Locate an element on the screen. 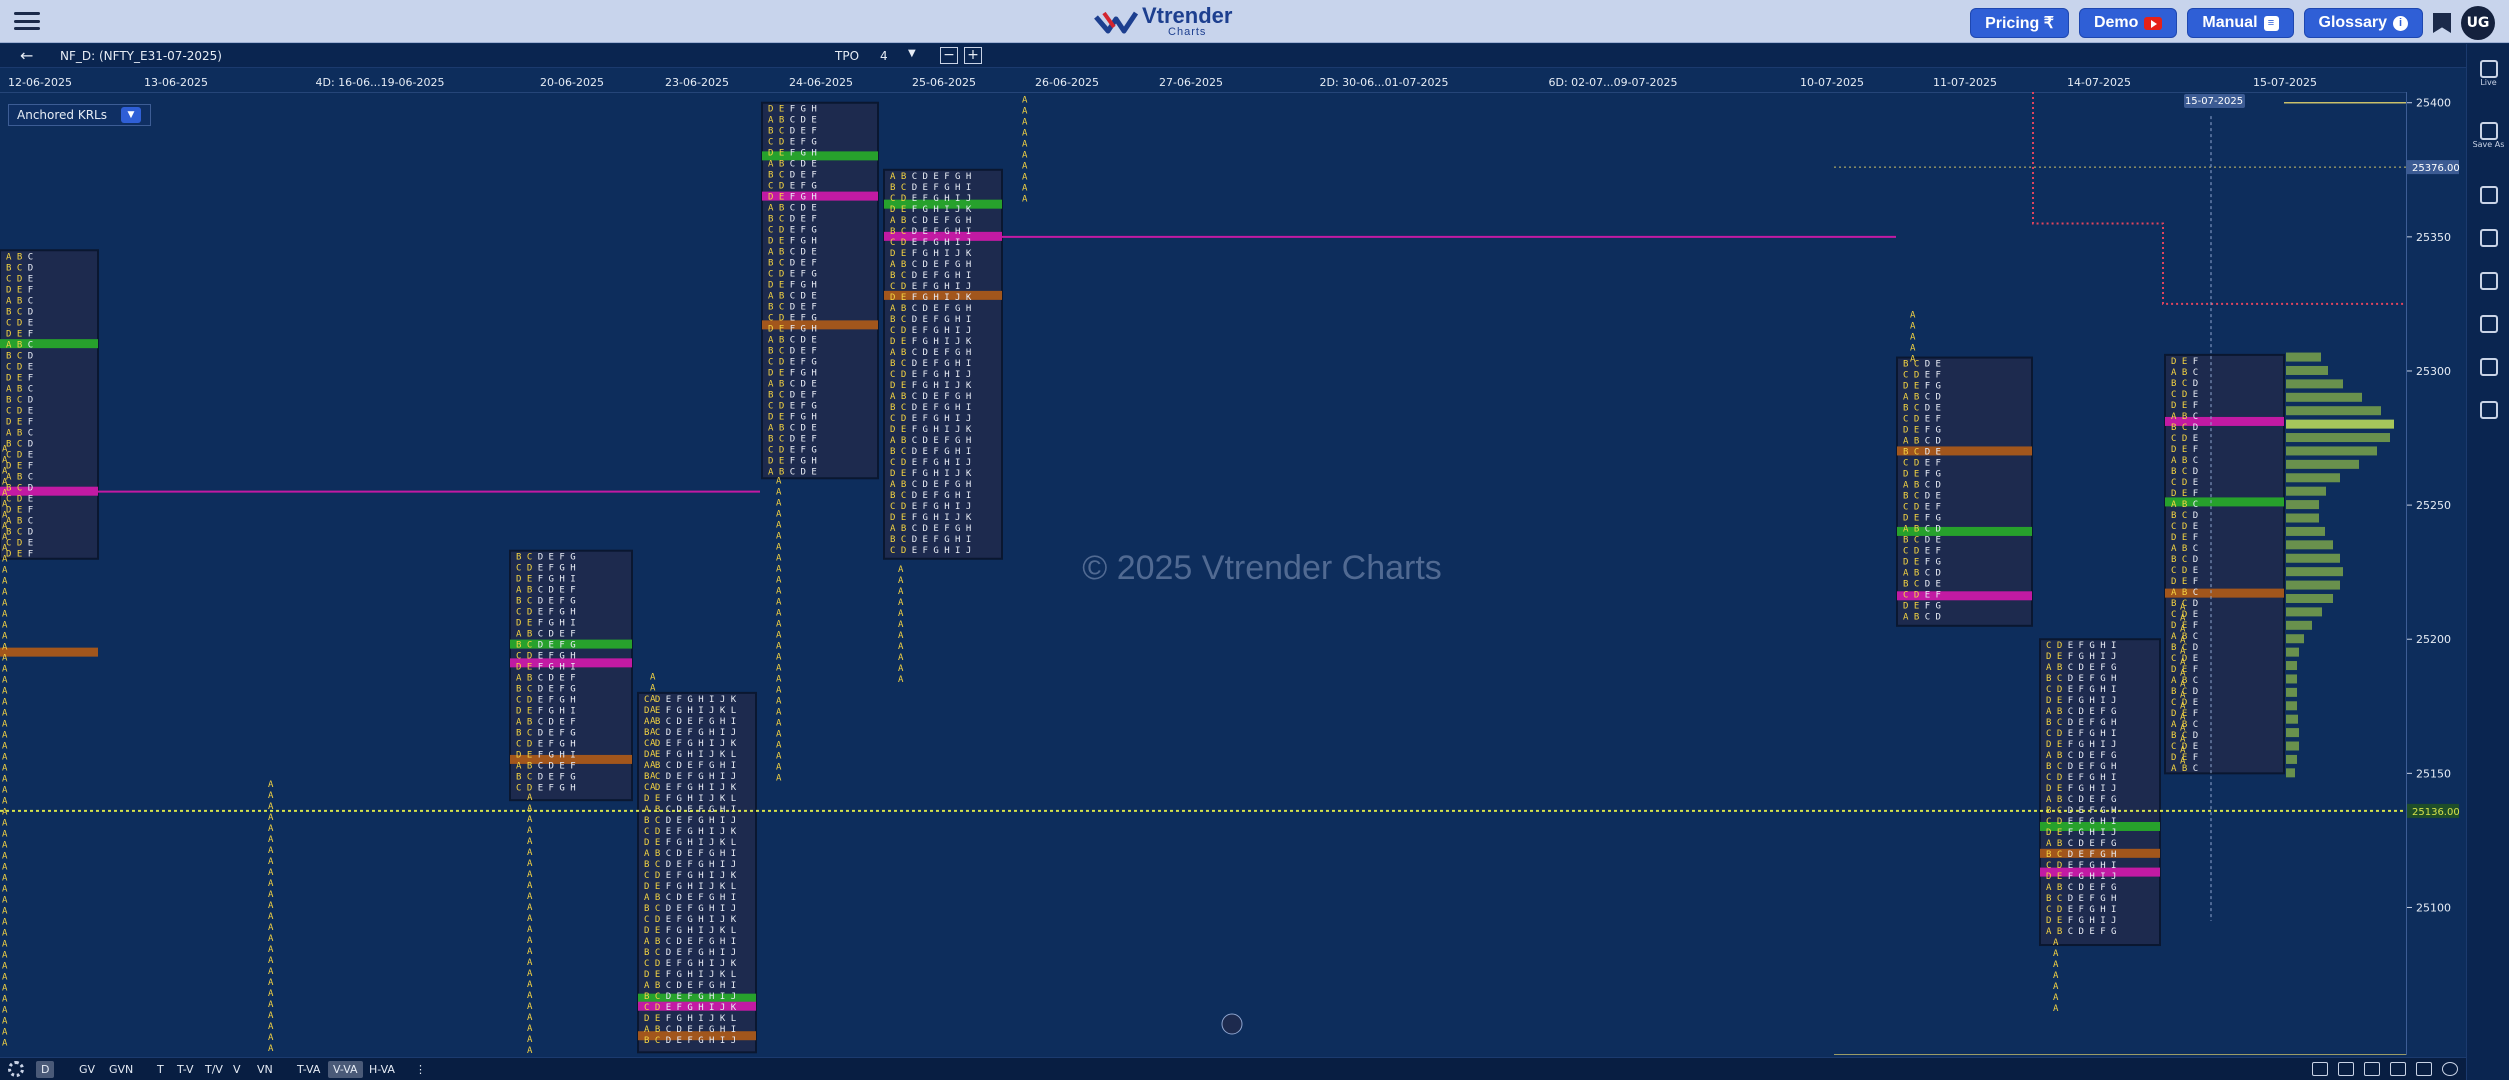  grid-icon is located at coordinates (2320, 1069).